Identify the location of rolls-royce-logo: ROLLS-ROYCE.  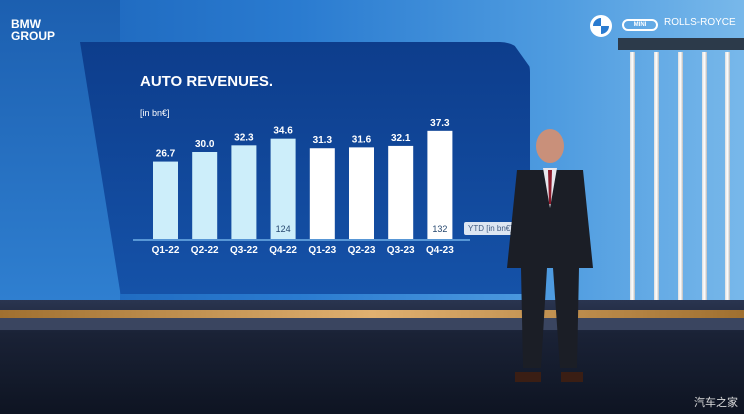
(700, 22).